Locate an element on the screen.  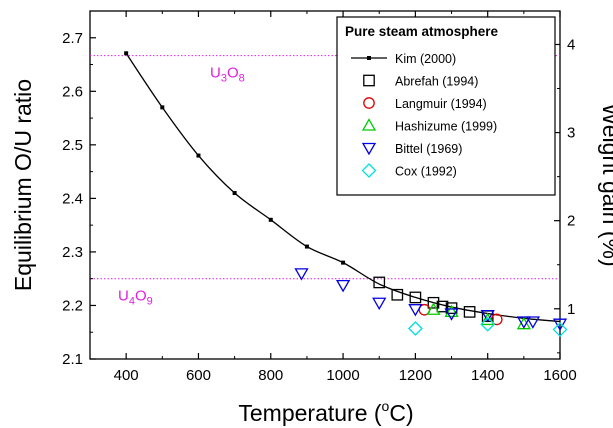
x-tick-label: 1400 is located at coordinates (487, 375).